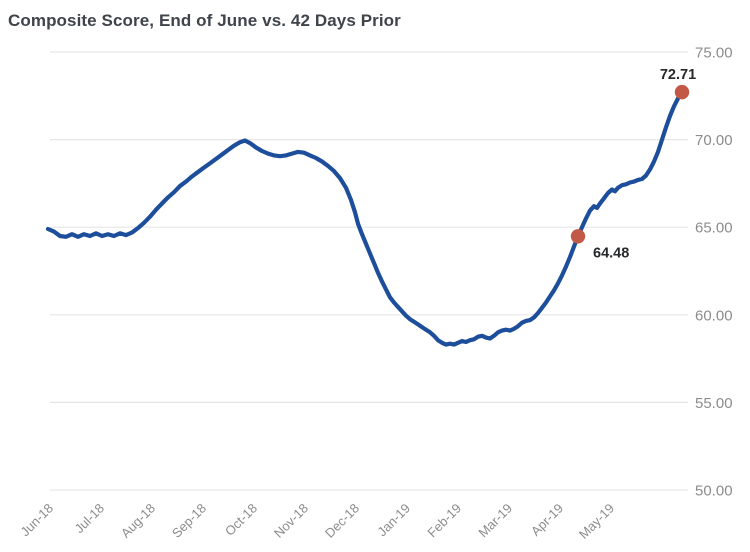  I want to click on x-axis-tick-label: Aug-18, so click(138, 521).